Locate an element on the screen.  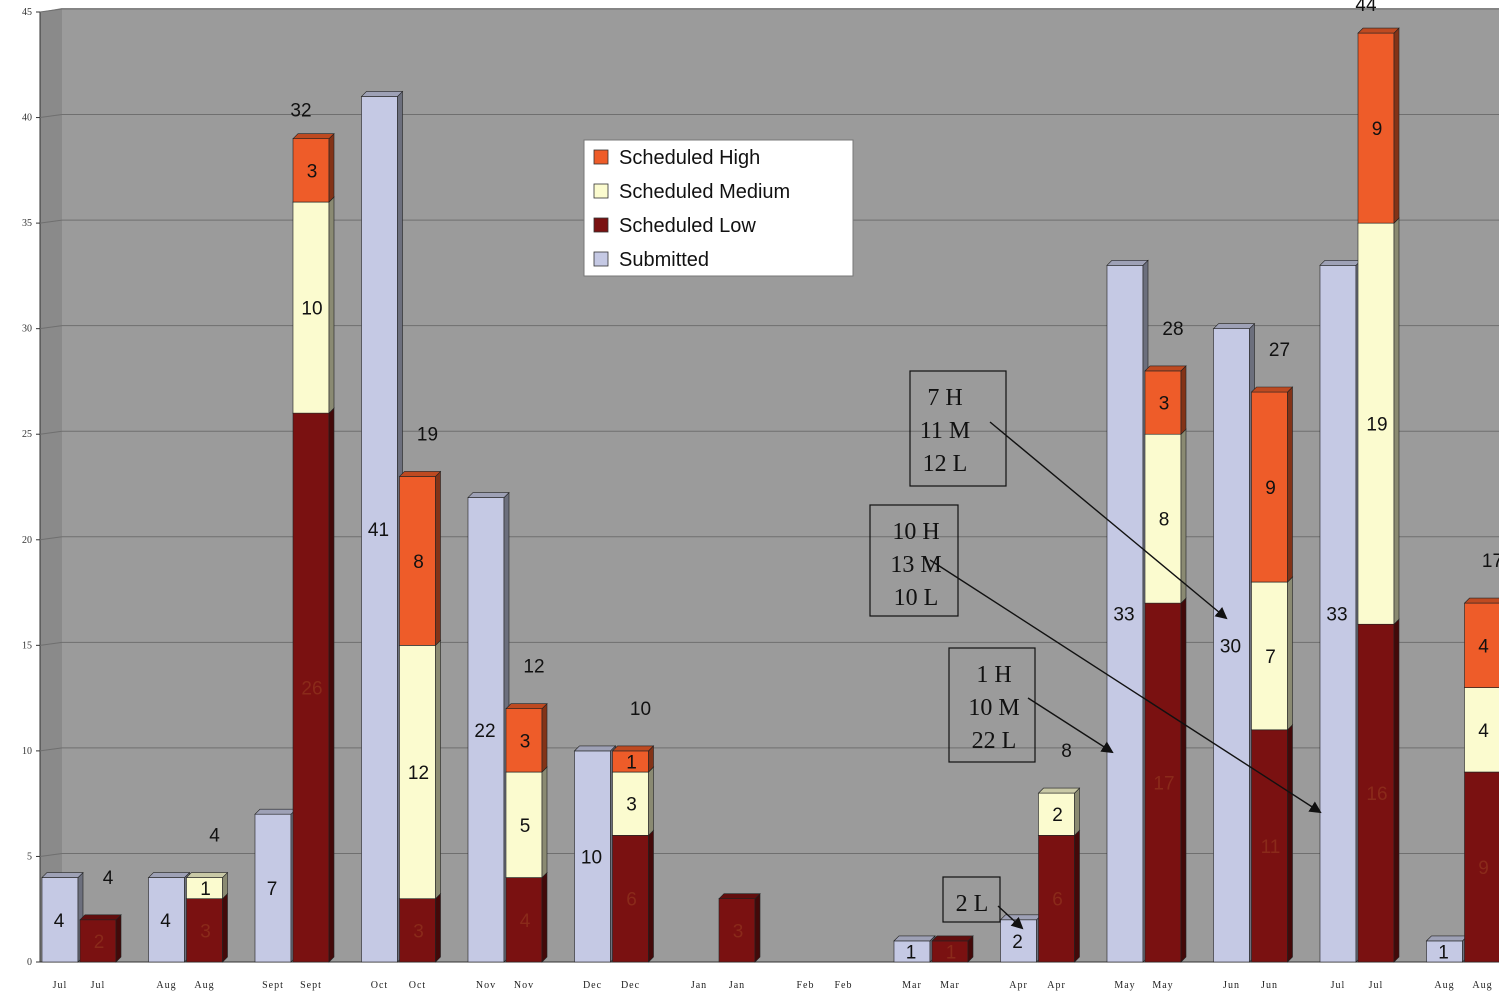
label-scheduled-low-9: 6 is located at coordinates (1057, 900).